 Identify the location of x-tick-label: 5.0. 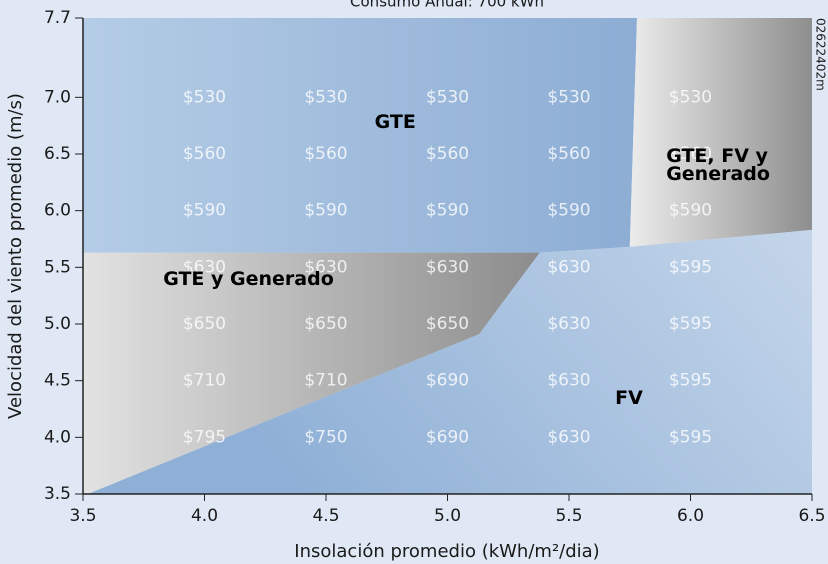
(447, 516).